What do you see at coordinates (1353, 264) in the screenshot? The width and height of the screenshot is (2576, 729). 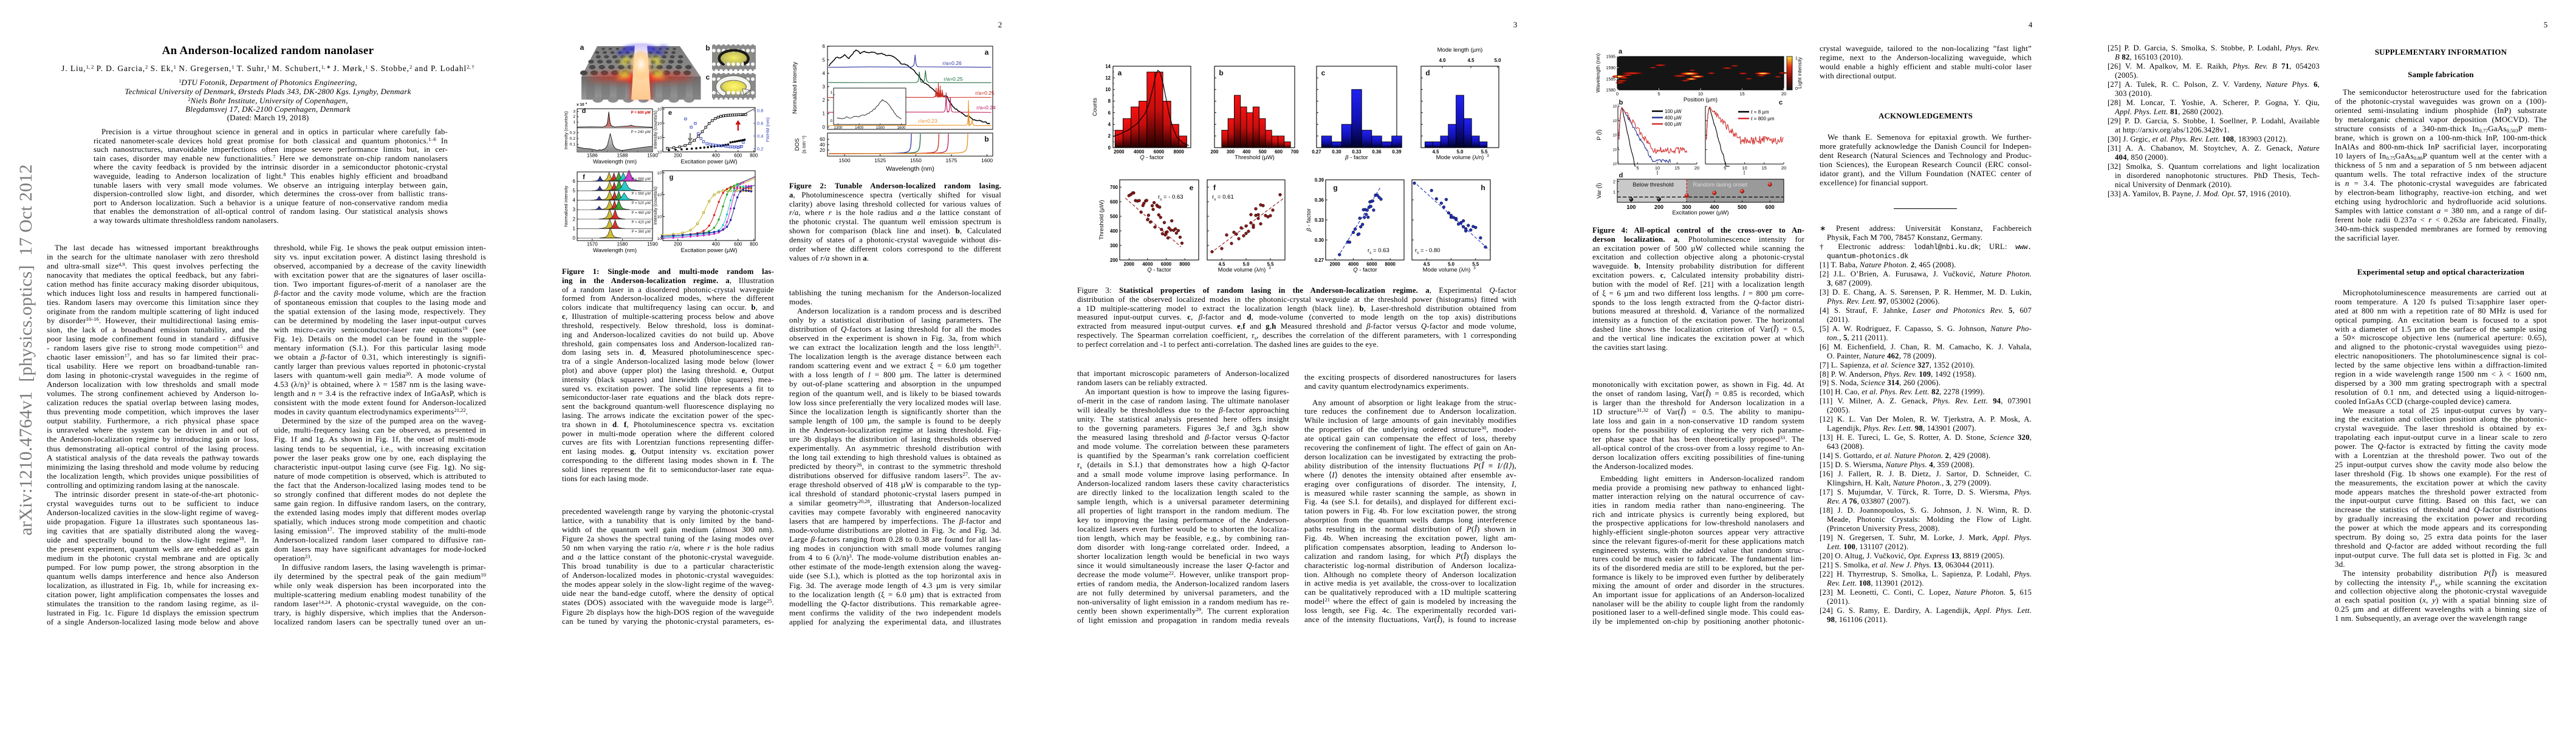 I see `svg-text: 4000` at bounding box center [1353, 264].